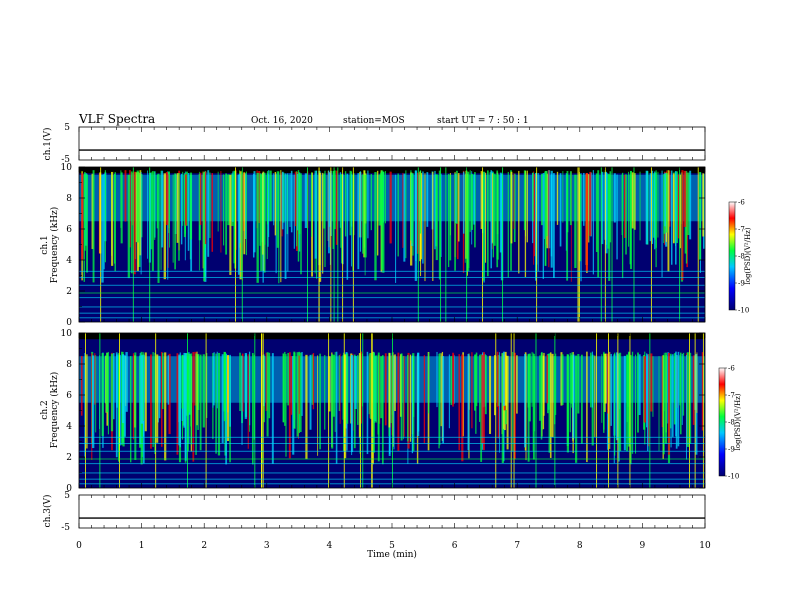 Image resolution: width=792 pixels, height=612 pixels. Describe the element at coordinates (142, 546) in the screenshot. I see `time-tick-label: 1` at that location.